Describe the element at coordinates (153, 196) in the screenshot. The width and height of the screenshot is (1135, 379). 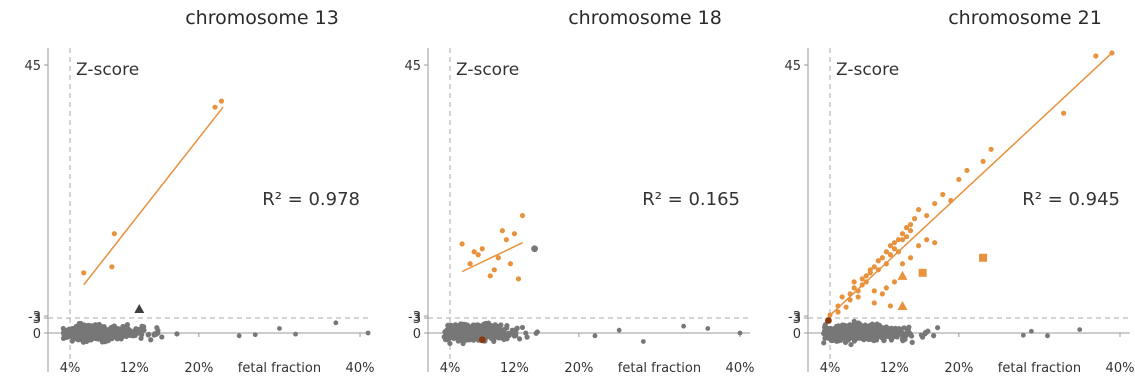
I see `fit-line` at that location.